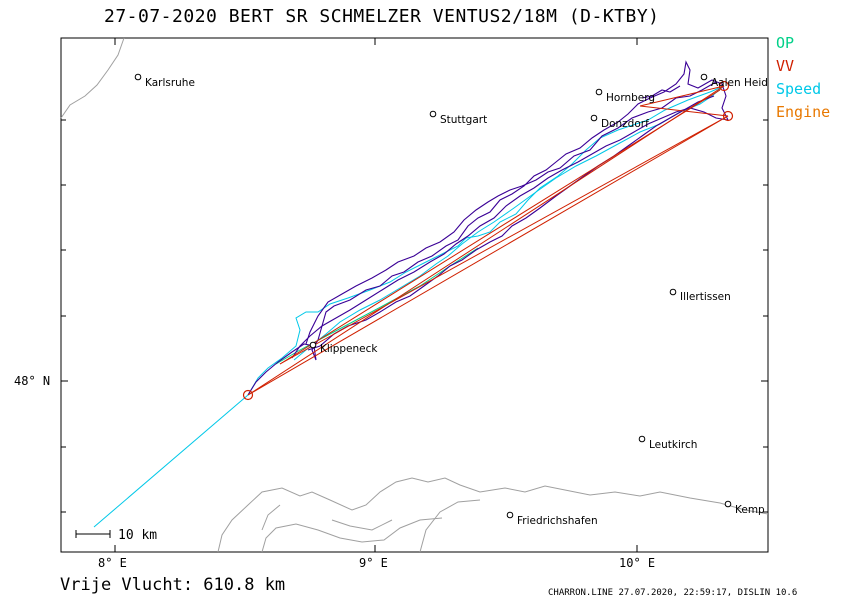 The image size is (853, 603). I want to click on city-klippeneck: Klippeneck, so click(349, 349).